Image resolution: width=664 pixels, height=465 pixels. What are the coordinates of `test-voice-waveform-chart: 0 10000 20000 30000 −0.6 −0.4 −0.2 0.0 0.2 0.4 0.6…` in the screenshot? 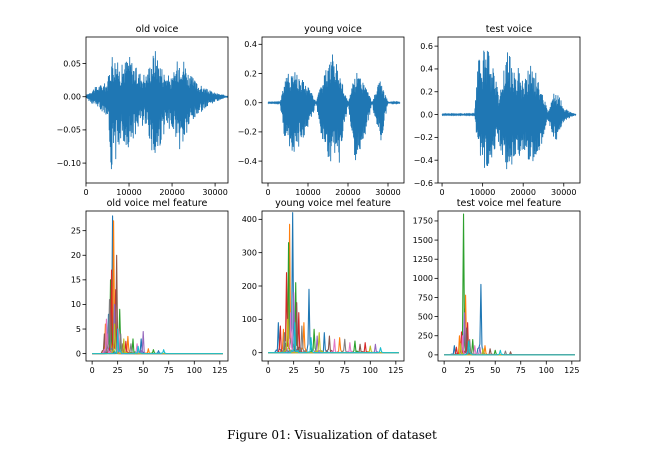 It's located at (497, 110).